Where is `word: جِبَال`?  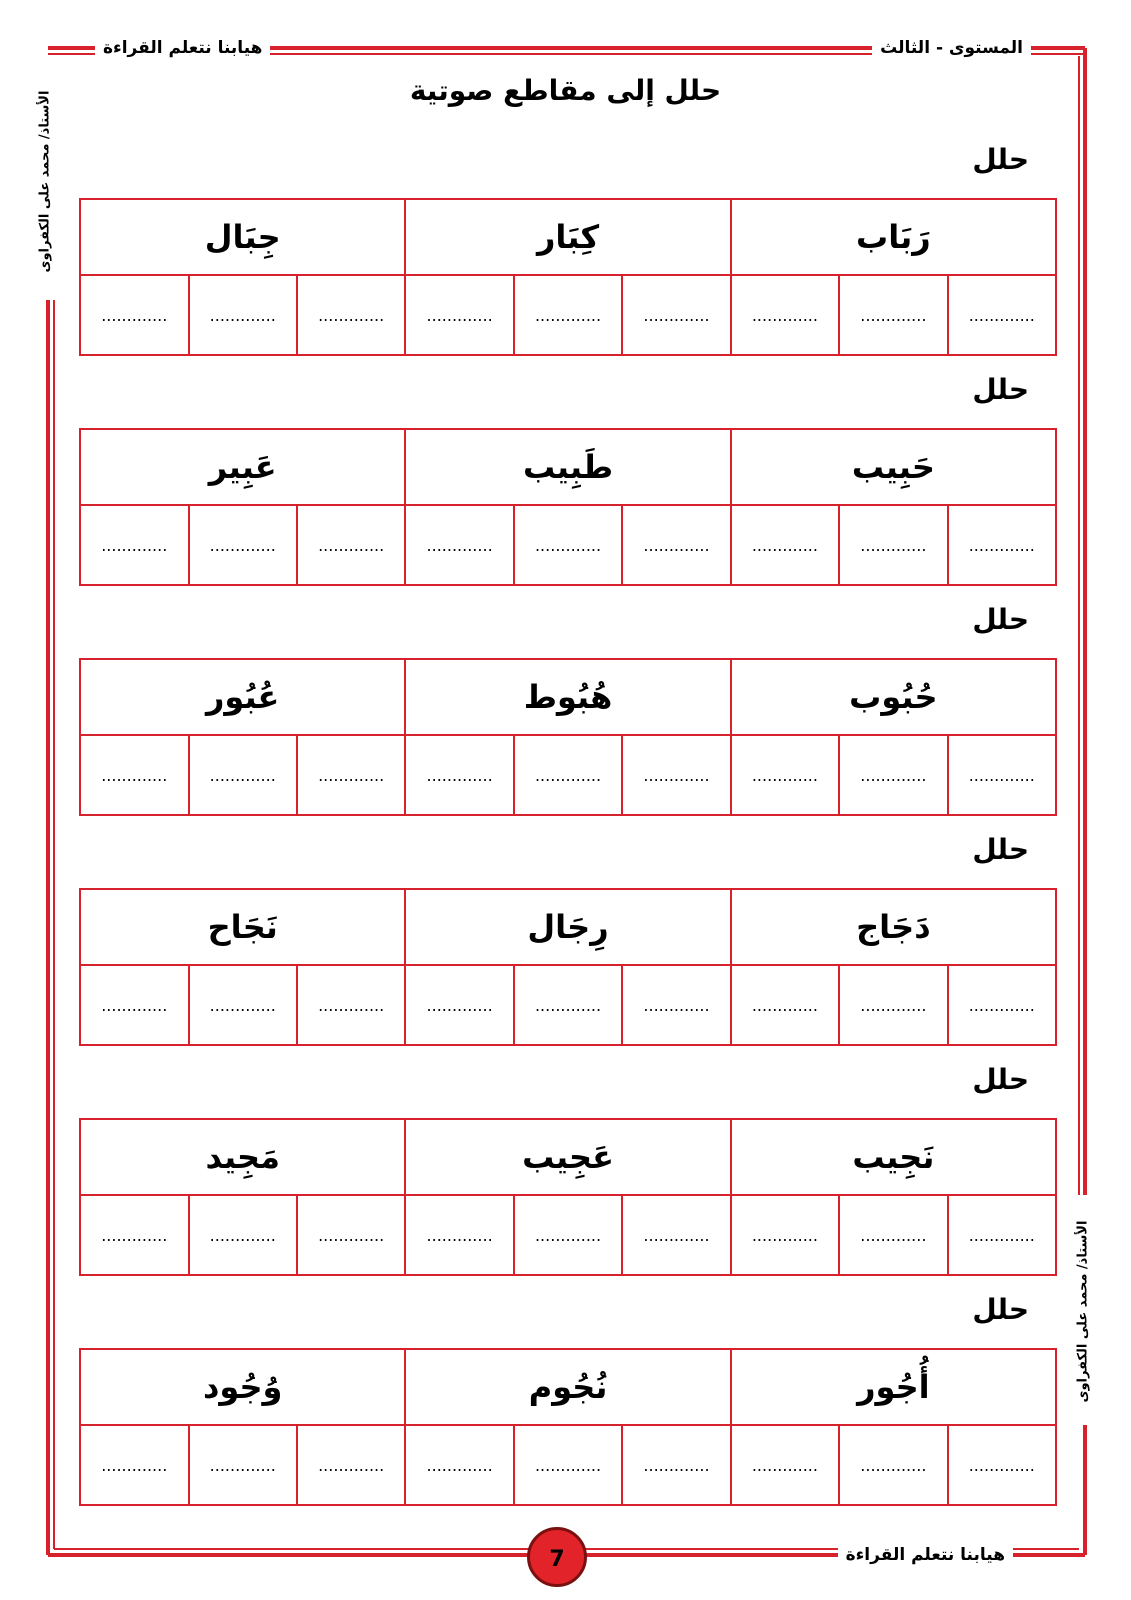 word: جِبَال is located at coordinates (242, 237).